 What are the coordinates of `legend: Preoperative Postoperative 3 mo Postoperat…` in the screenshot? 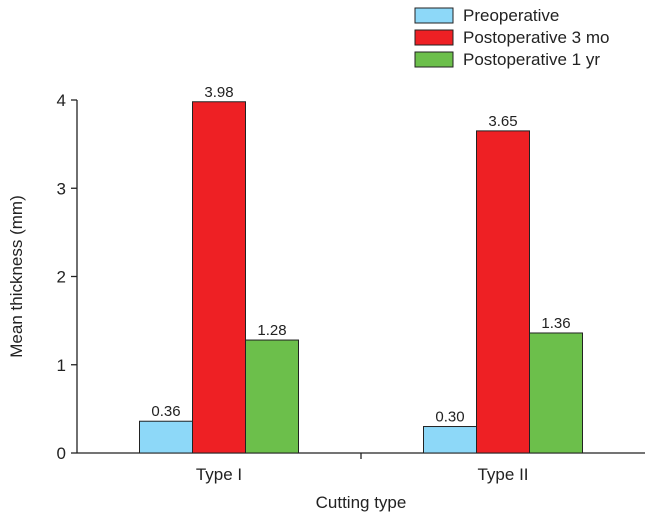 It's located at (511, 37).